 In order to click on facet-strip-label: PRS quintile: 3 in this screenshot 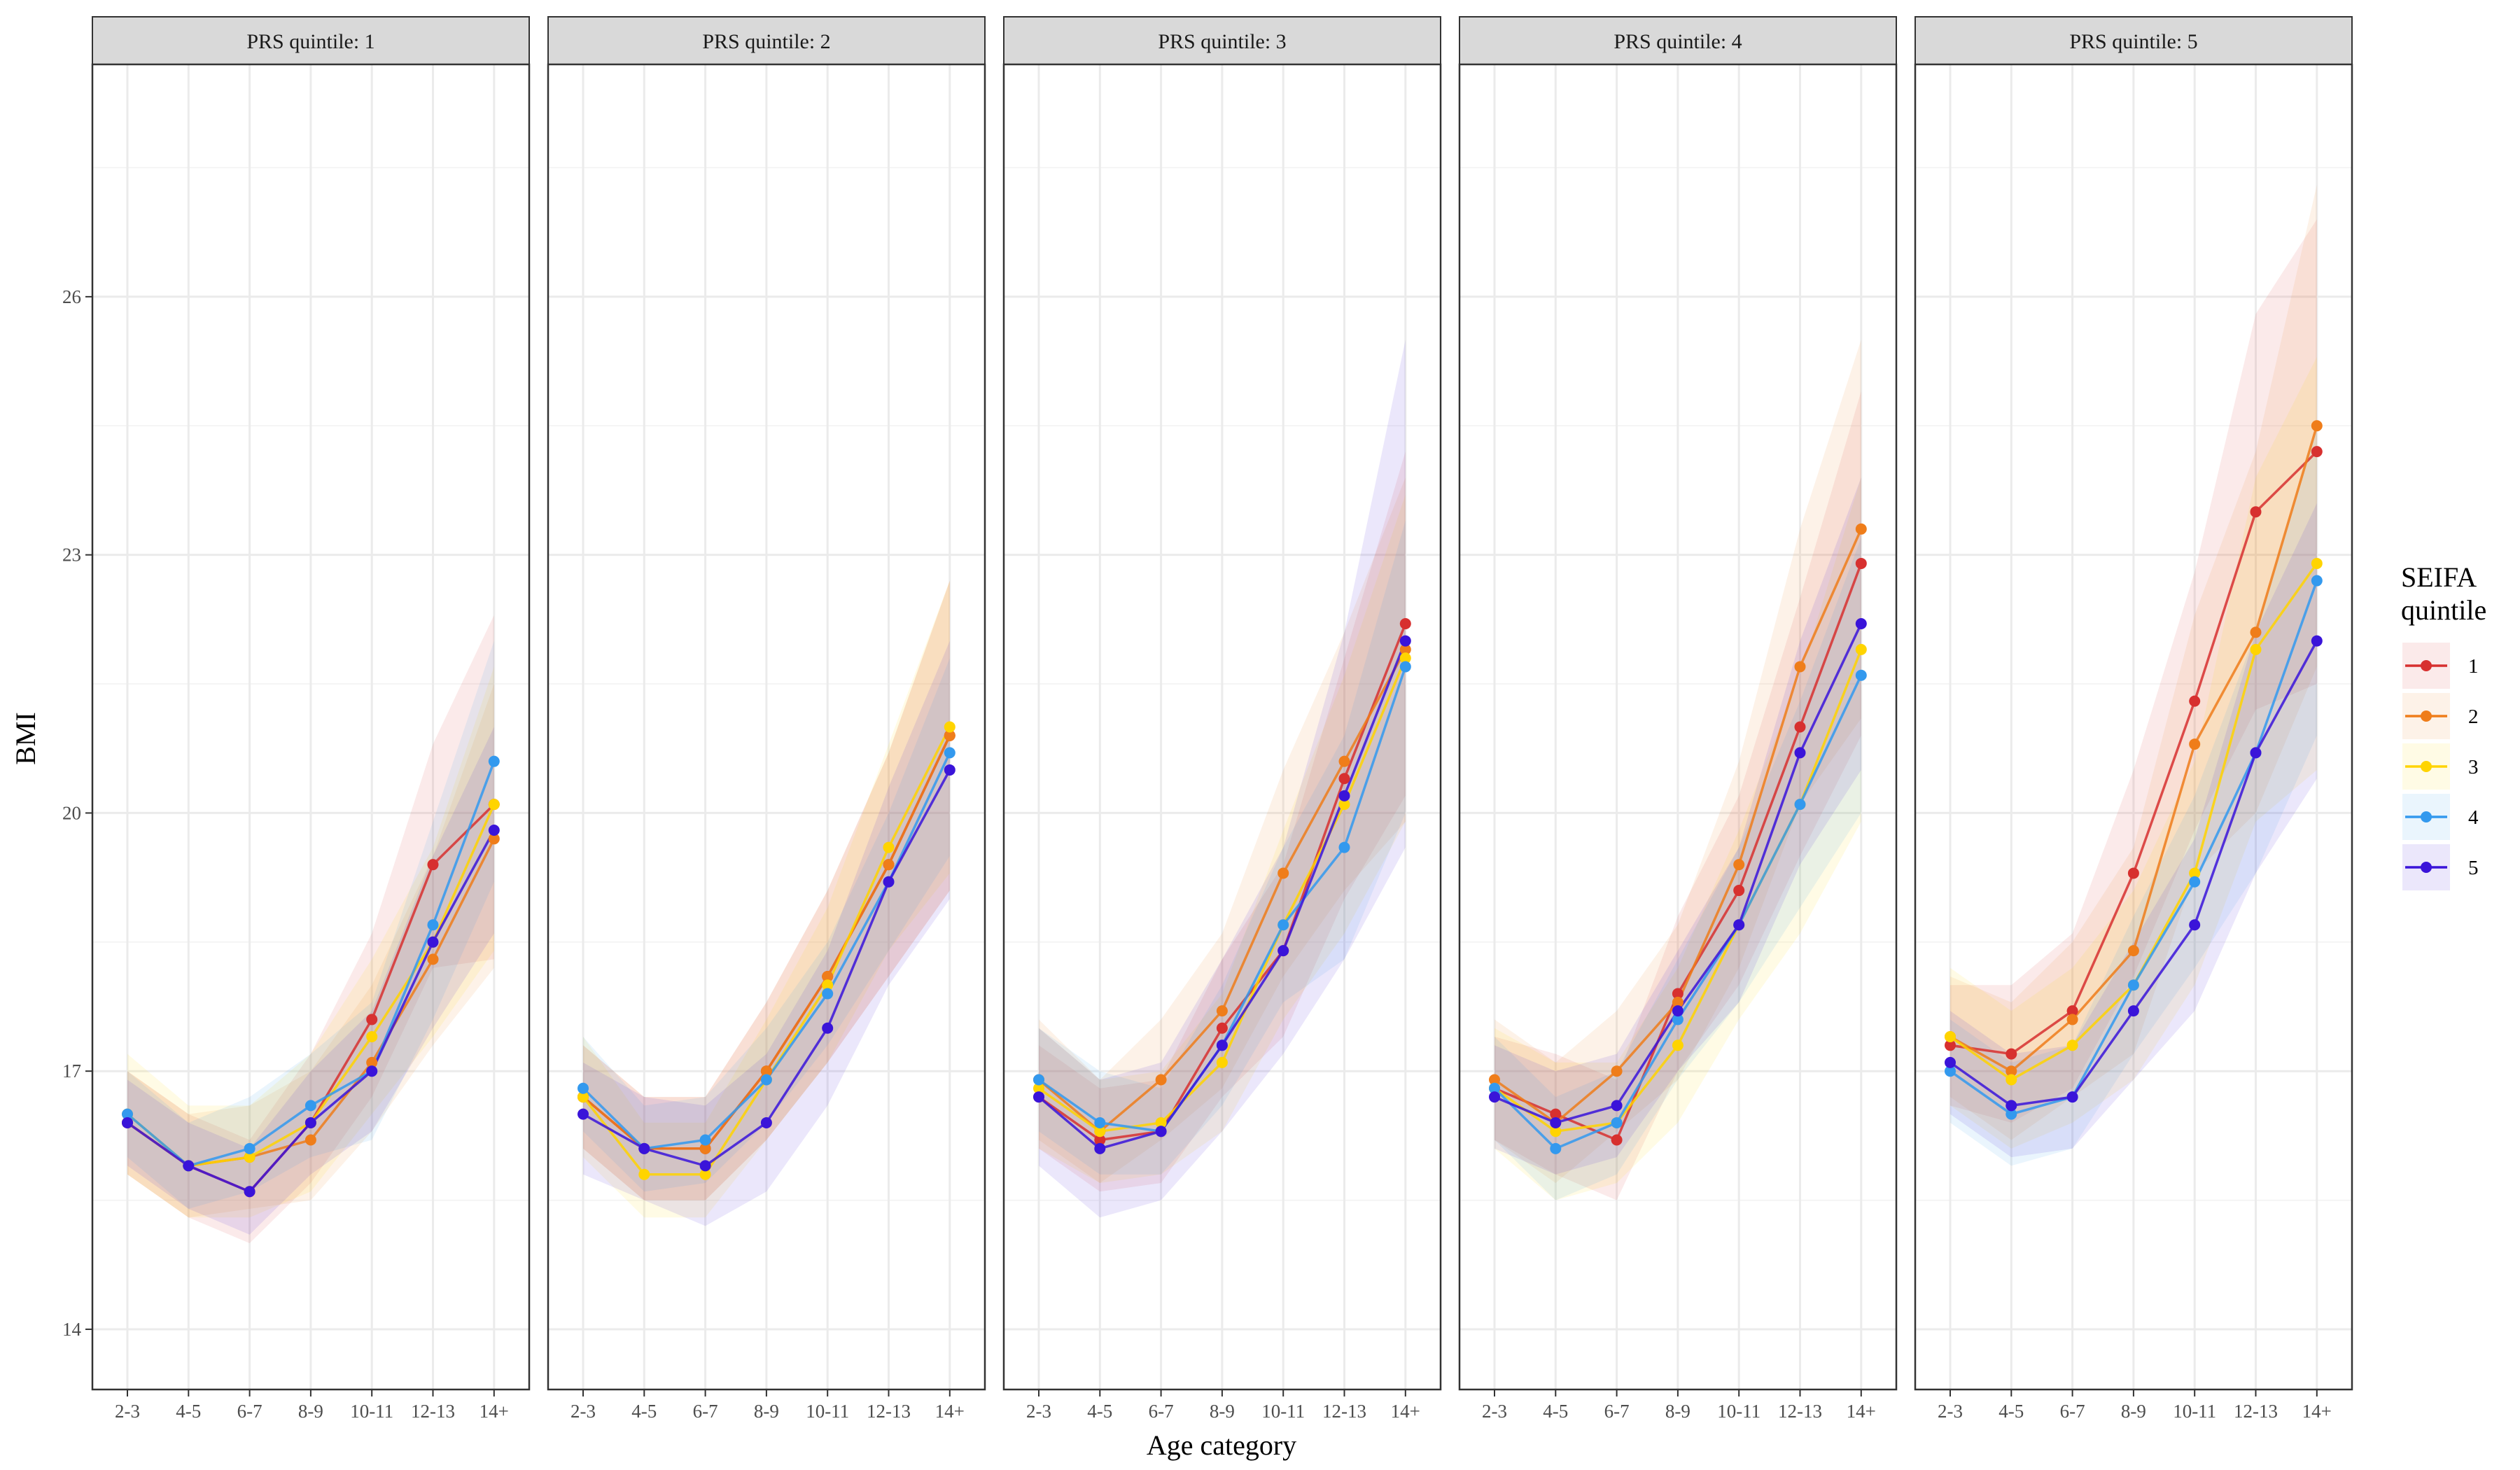, I will do `click(1222, 41)`.